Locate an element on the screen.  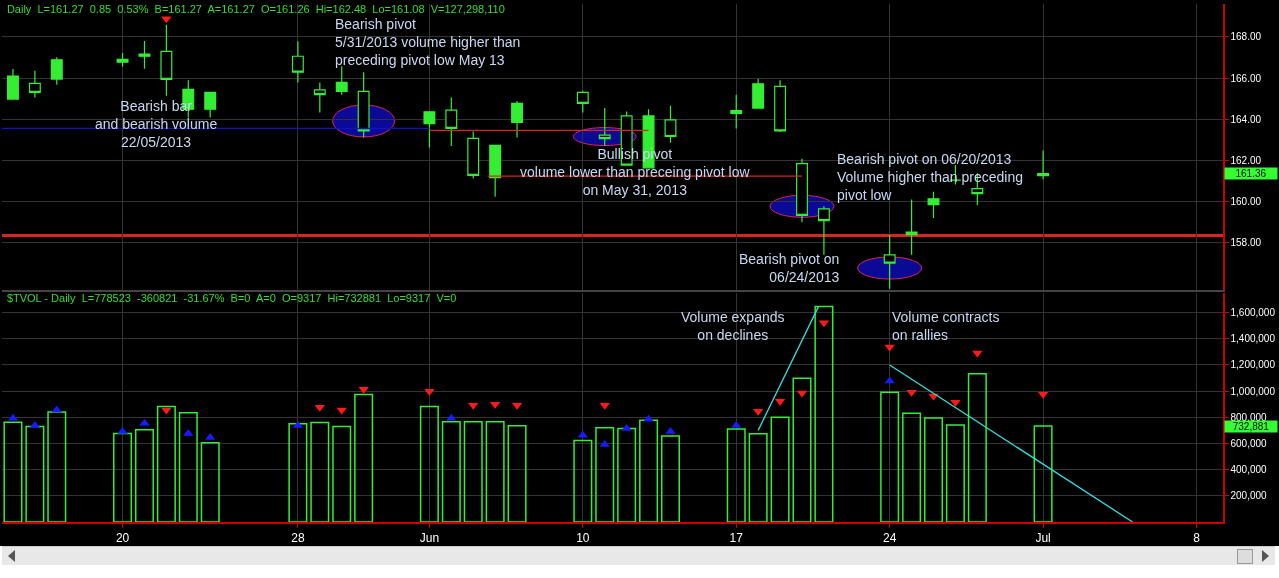
chart-title: $TVOL - Daily L=778523 -360821 -31.67% B=0 A=0 O=9317 Hi=732881 Lo=9317 V=0 is located at coordinates (231, 297).